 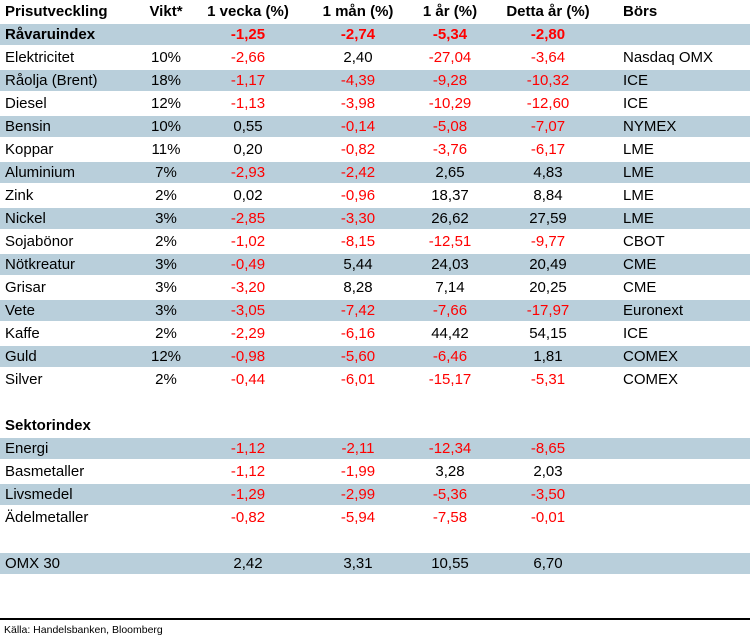 What do you see at coordinates (450, 380) in the screenshot?
I see `year-cell: -15,17` at bounding box center [450, 380].